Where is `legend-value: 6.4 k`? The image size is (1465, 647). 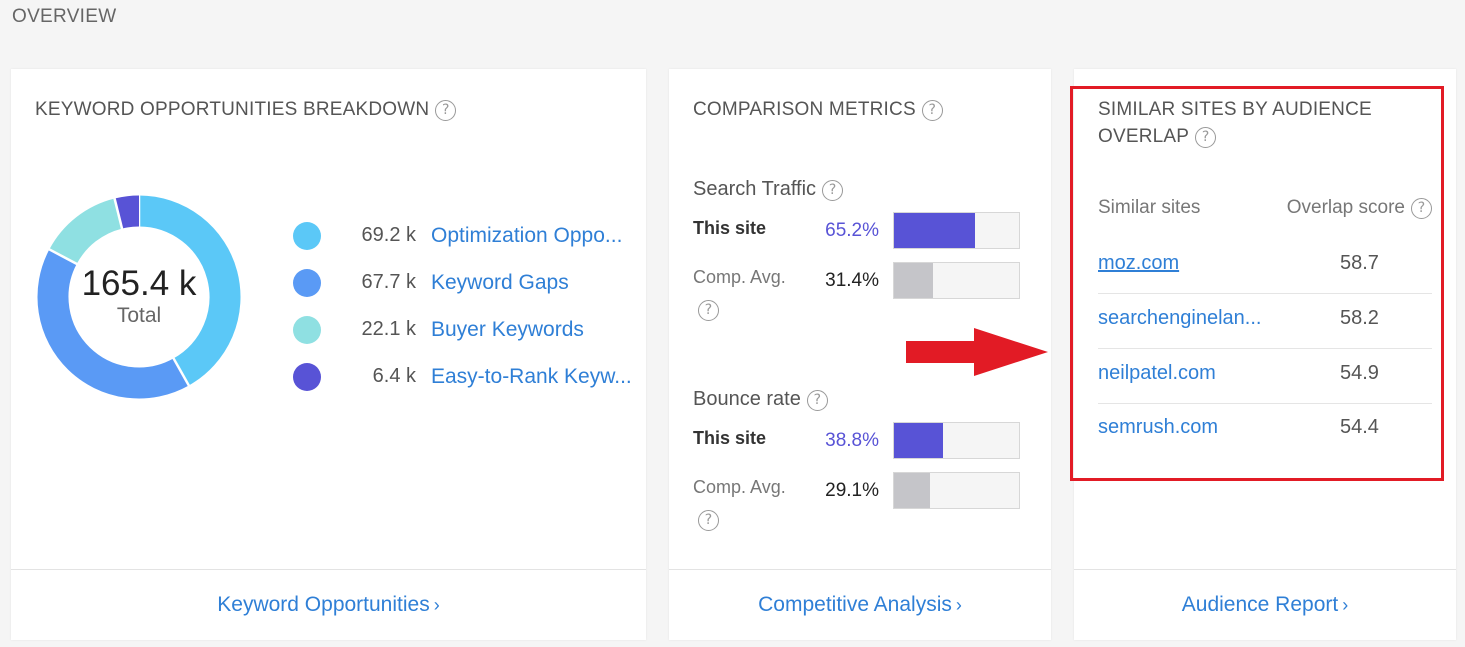 legend-value: 6.4 k is located at coordinates (394, 376).